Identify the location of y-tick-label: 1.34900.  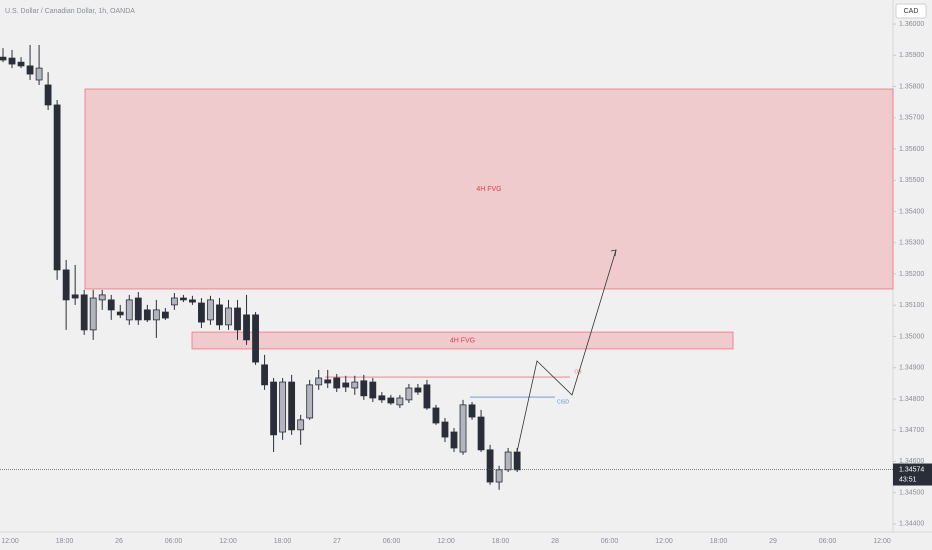
(911, 368).